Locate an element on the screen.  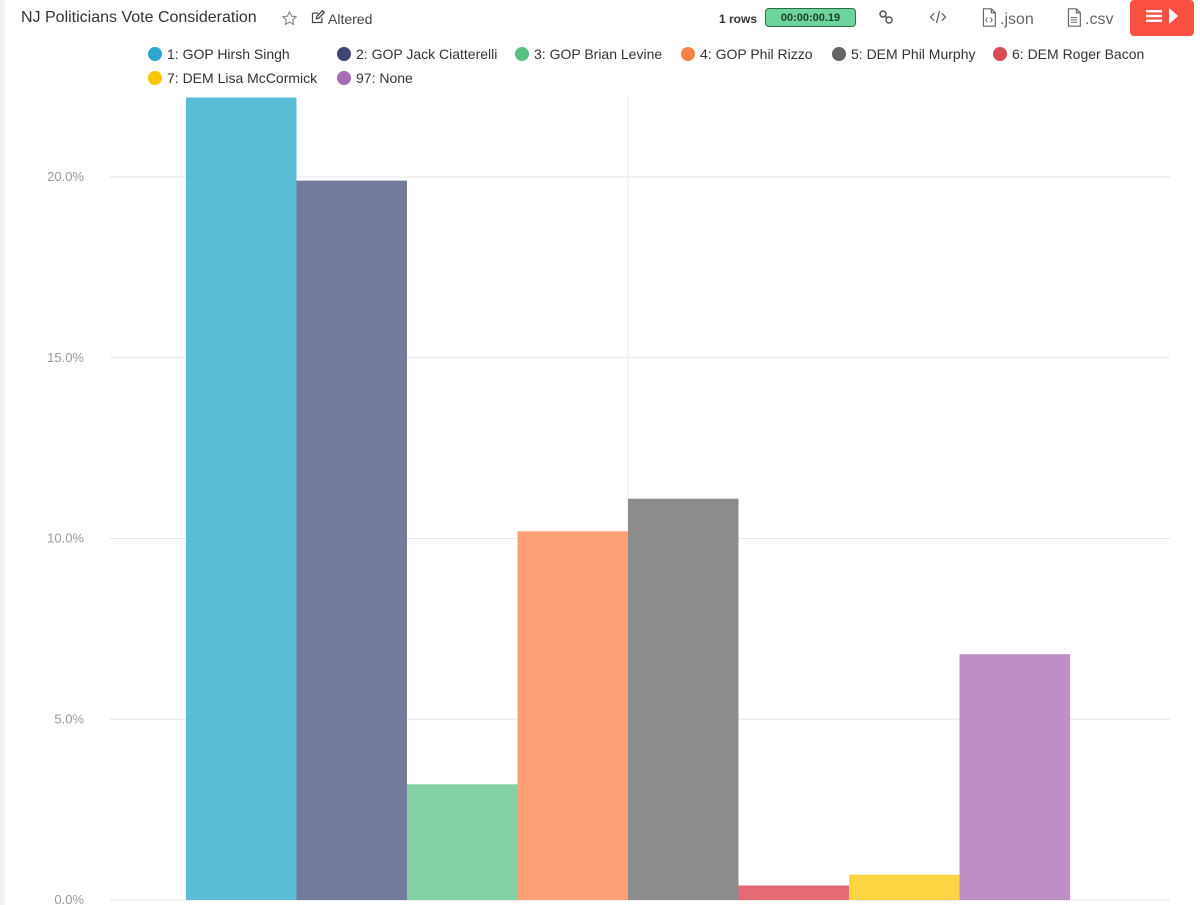
legend-item: 6: DEM Roger Bacon is located at coordinates (1068, 54).